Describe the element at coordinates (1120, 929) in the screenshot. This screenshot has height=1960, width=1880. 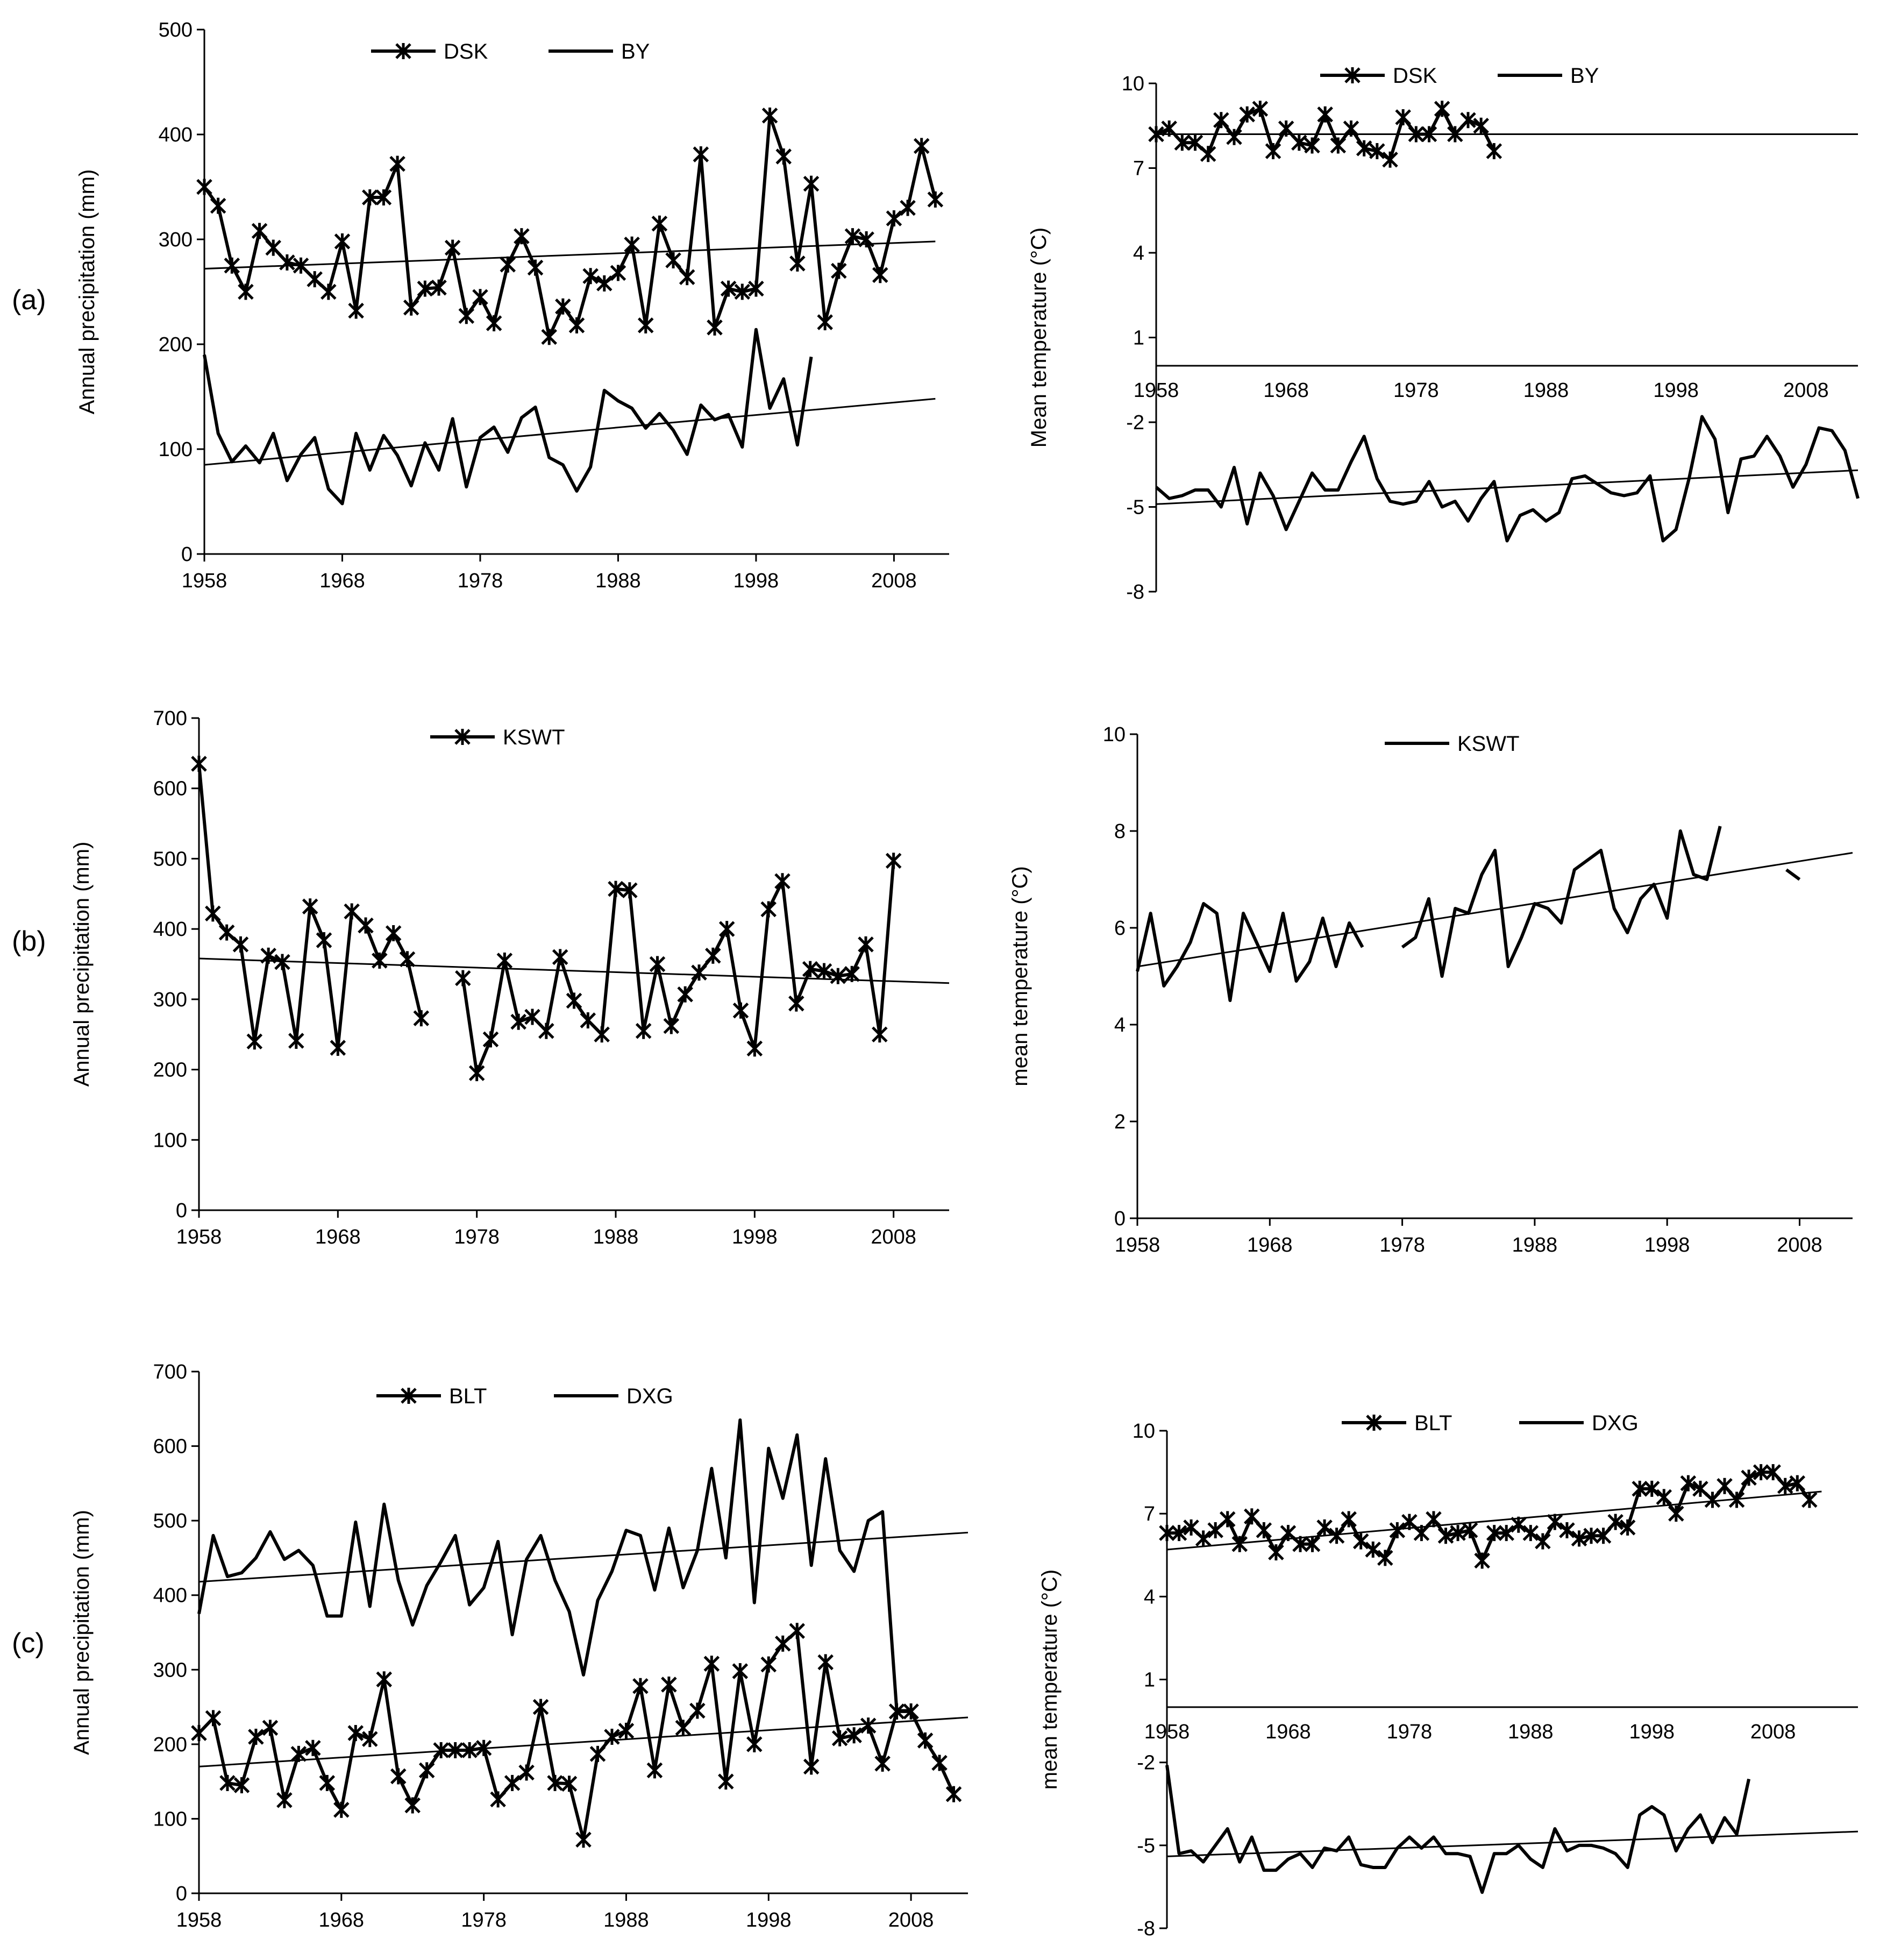
I see `y-tick-label: 6` at that location.